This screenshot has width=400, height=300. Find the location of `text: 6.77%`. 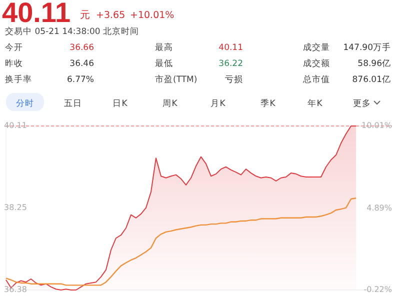

text: 6.77% is located at coordinates (80, 80).